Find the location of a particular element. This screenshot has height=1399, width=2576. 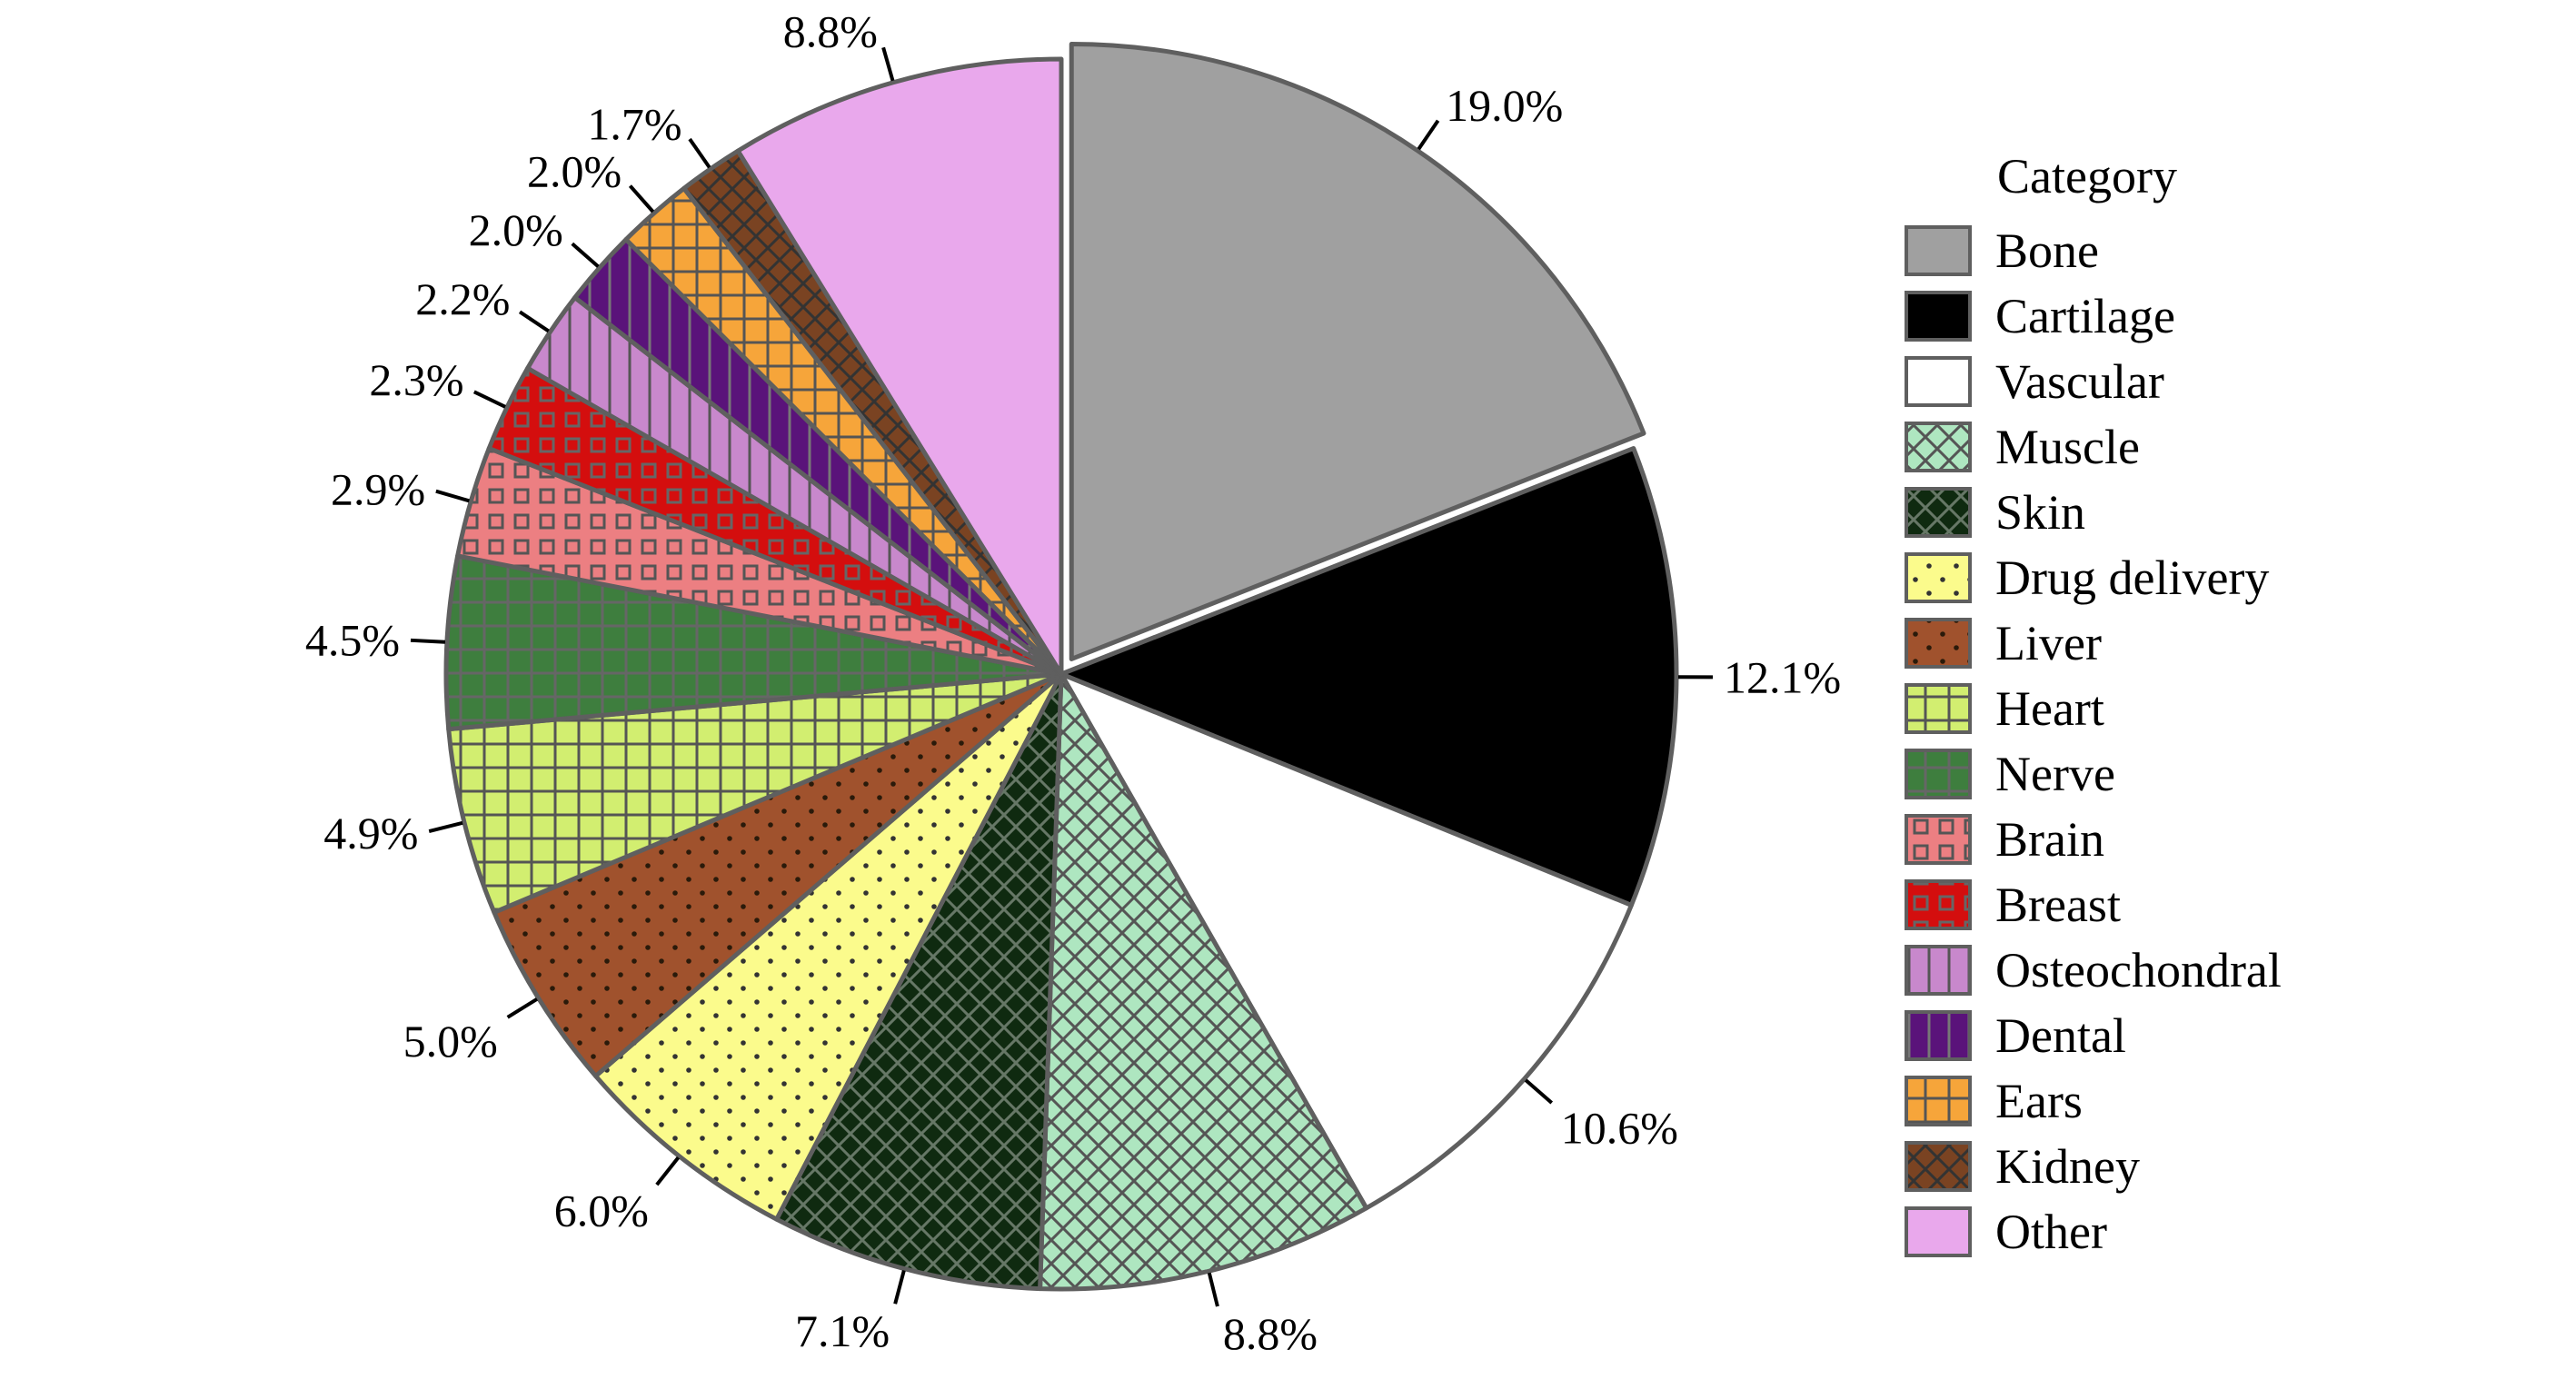

pie-slice-drug-delivery is located at coordinates (829, 947).